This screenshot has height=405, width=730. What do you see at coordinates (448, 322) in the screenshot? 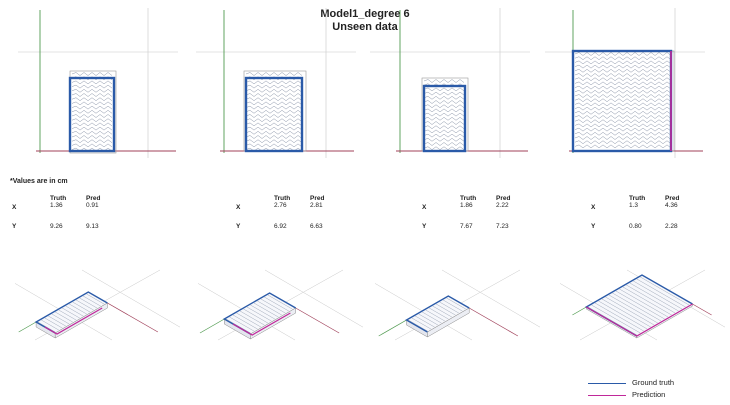
I see `slab-side` at bounding box center [448, 322].